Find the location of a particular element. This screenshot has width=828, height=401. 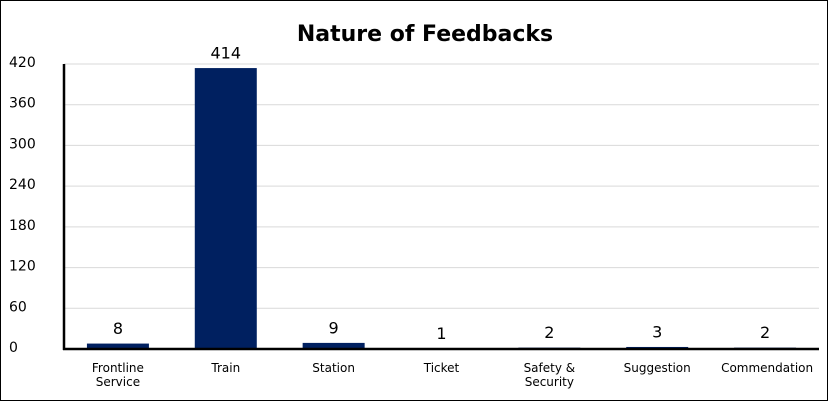

y-tick-label: 0 is located at coordinates (13, 348).